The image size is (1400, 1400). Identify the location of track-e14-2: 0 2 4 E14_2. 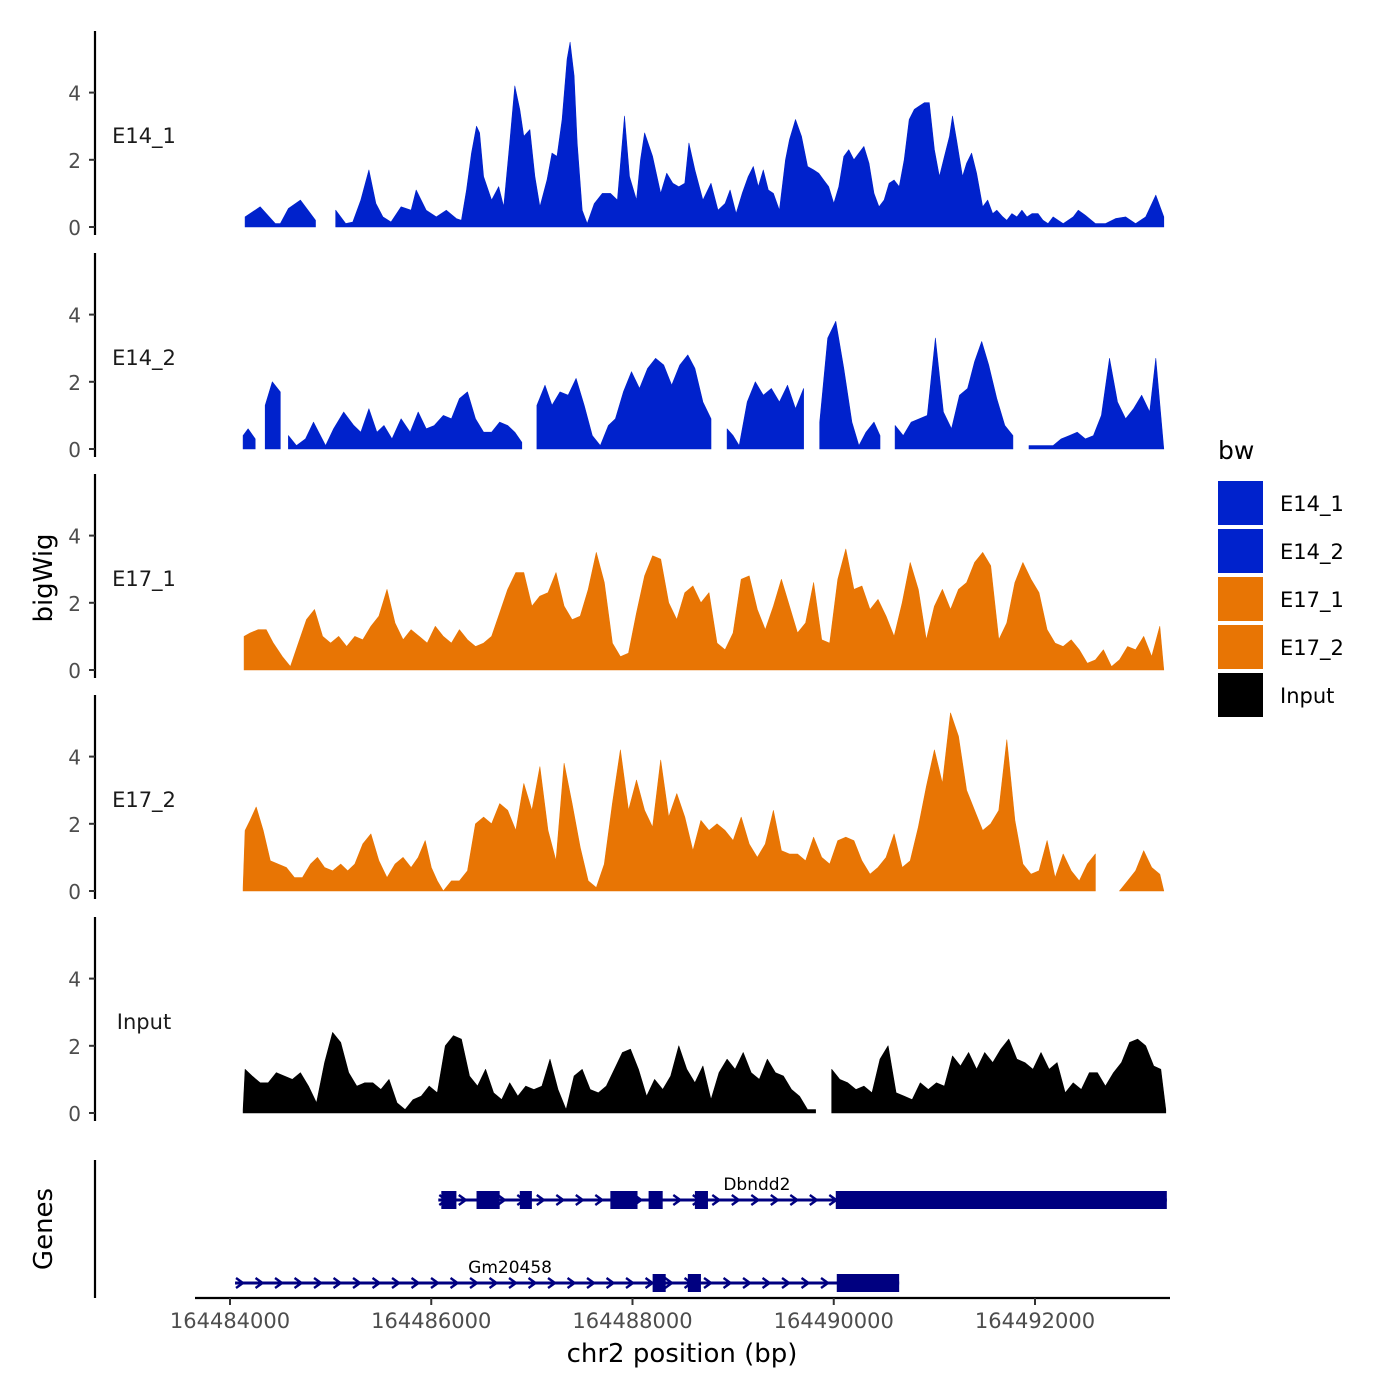
(616, 357).